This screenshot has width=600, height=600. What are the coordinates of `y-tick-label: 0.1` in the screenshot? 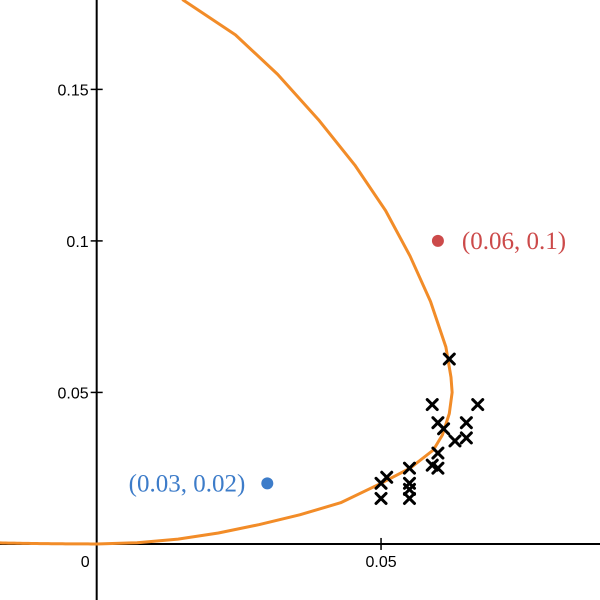 It's located at (77, 242).